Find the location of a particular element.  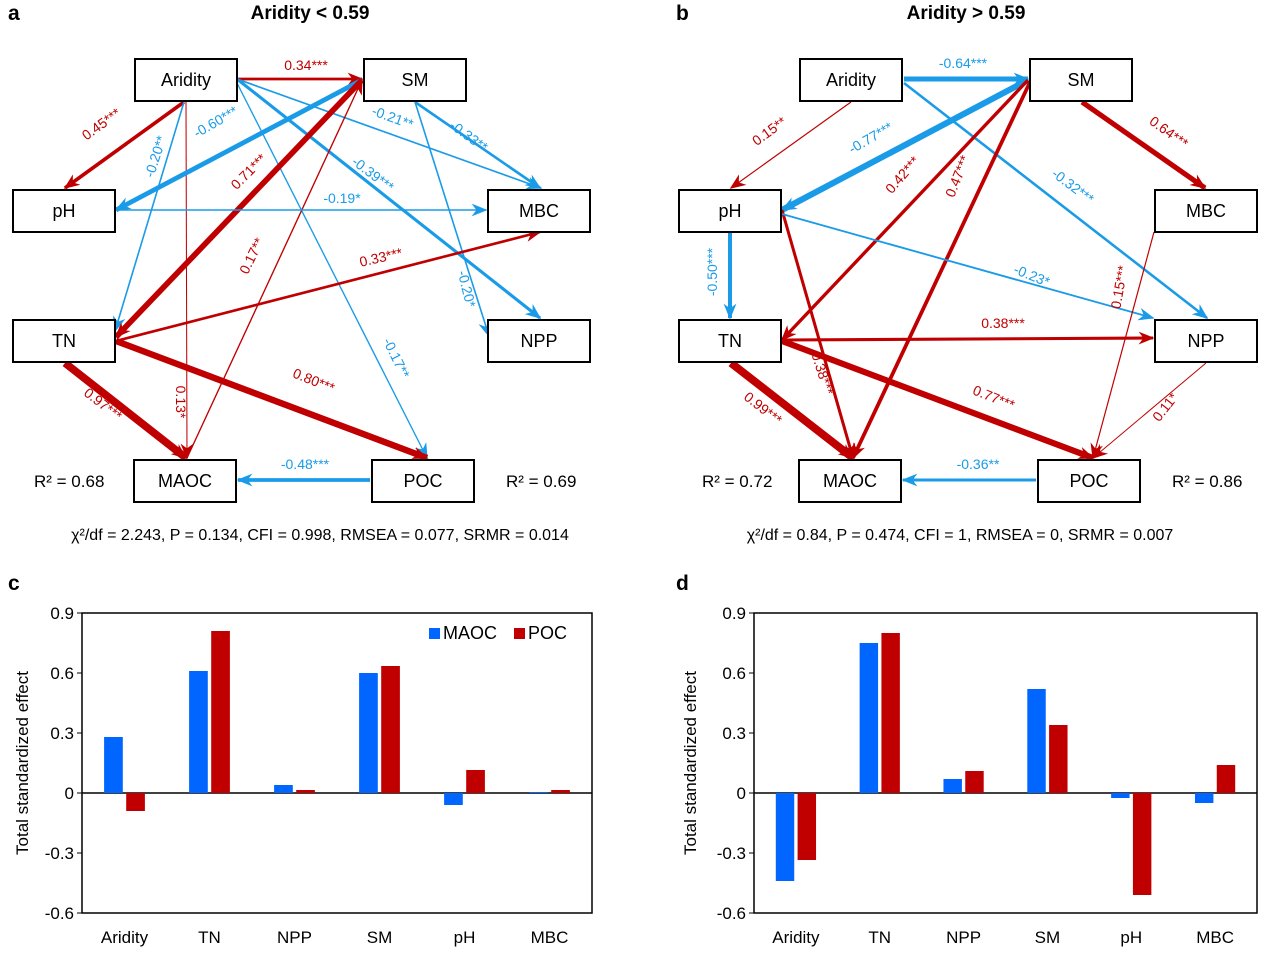

node-maoc-a: MAOC is located at coordinates (185, 481).